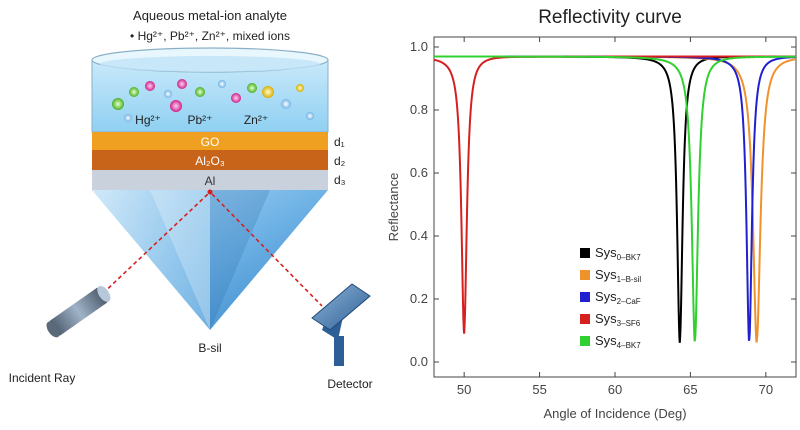  I want to click on y-tick-label: 0.4, so click(419, 235).